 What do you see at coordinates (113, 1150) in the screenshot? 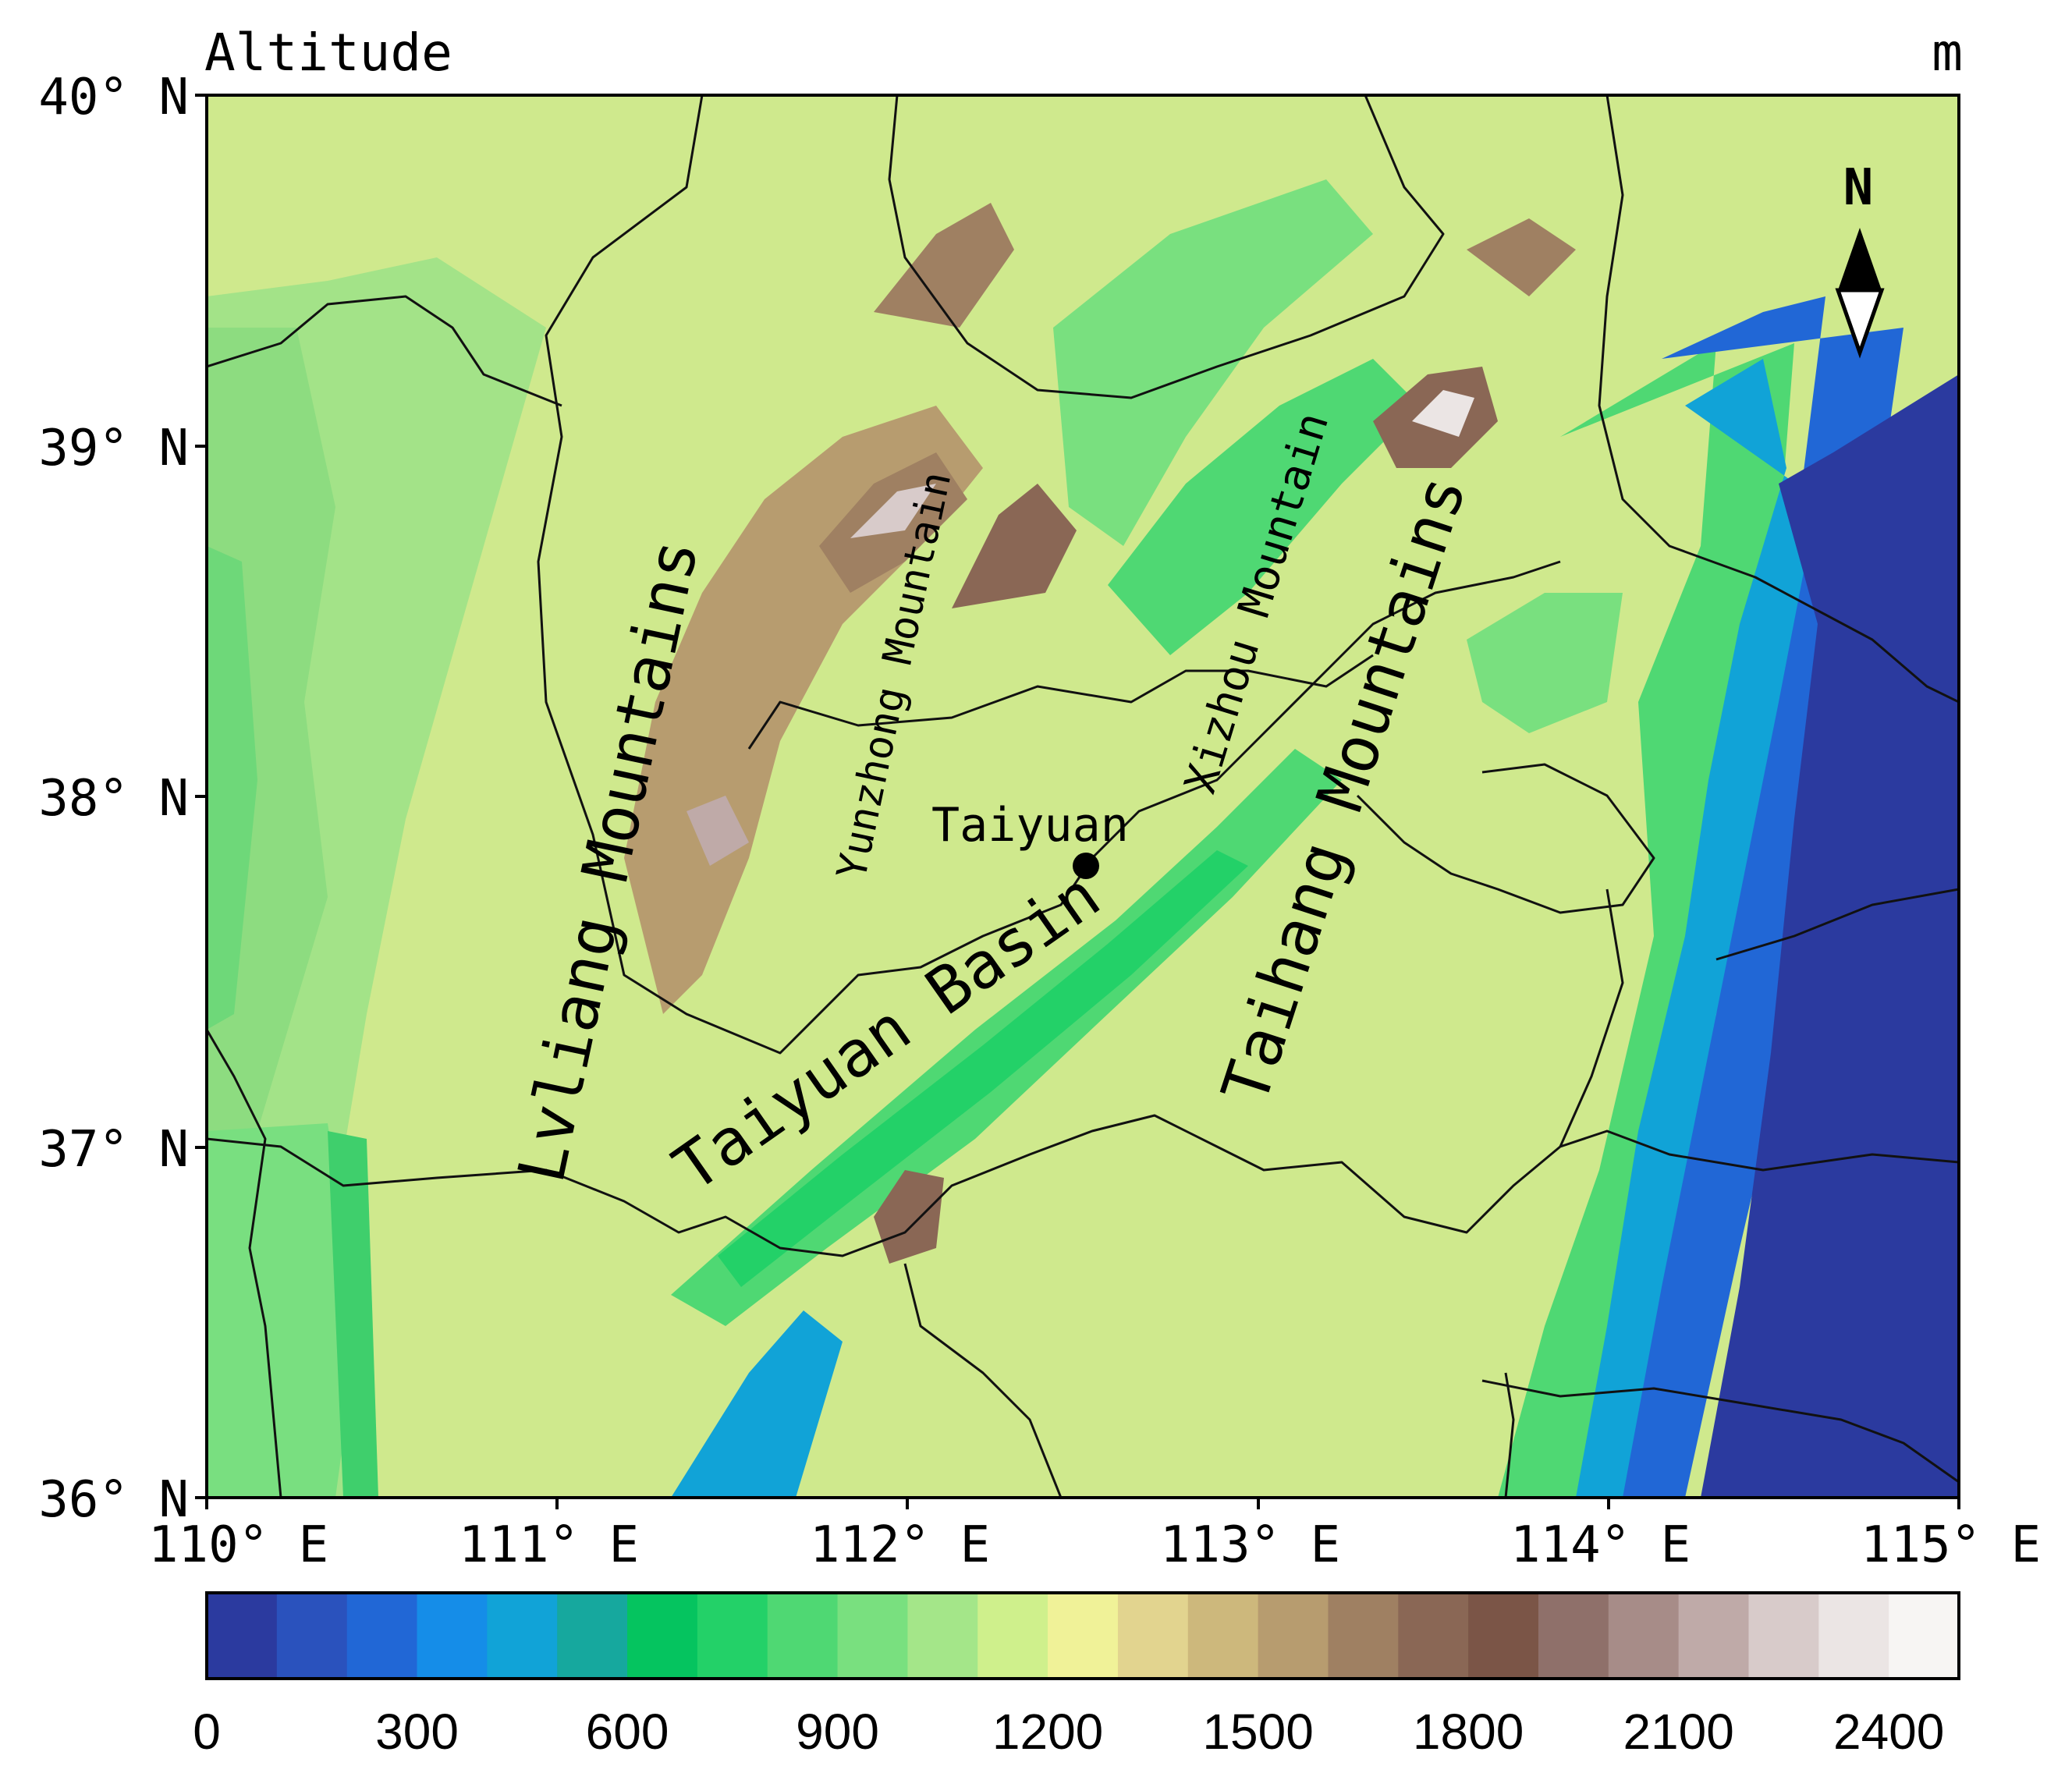
I see `lat-tick-37: 37° N` at bounding box center [113, 1150].